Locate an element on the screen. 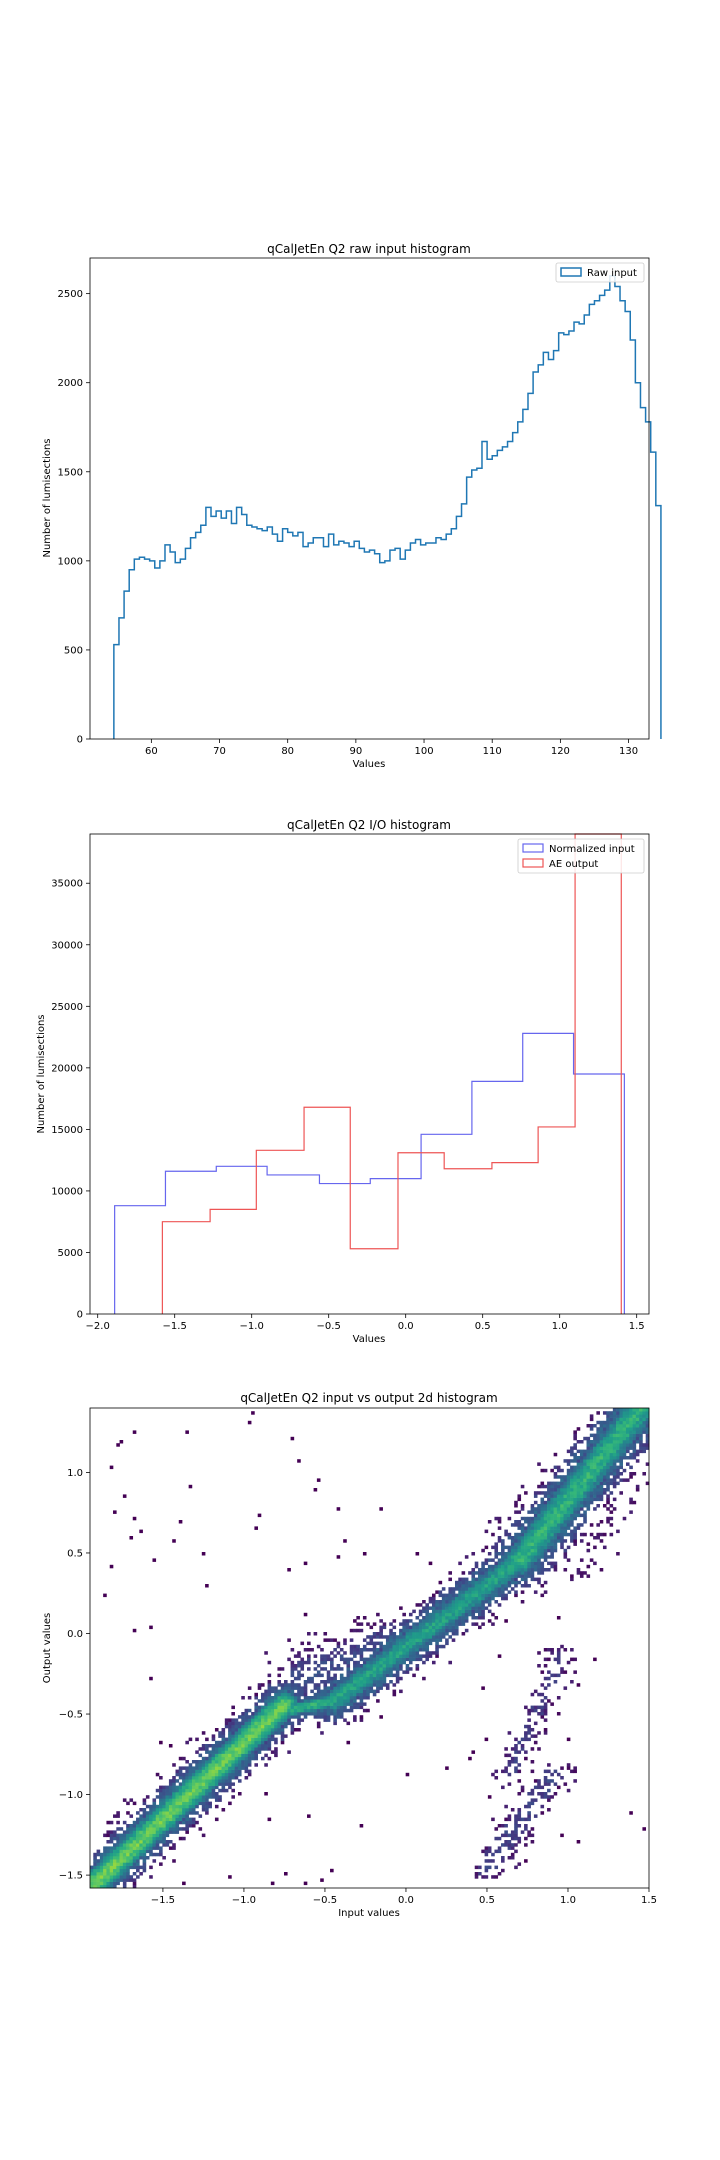  x-axis-label: Values is located at coordinates (369, 1339).